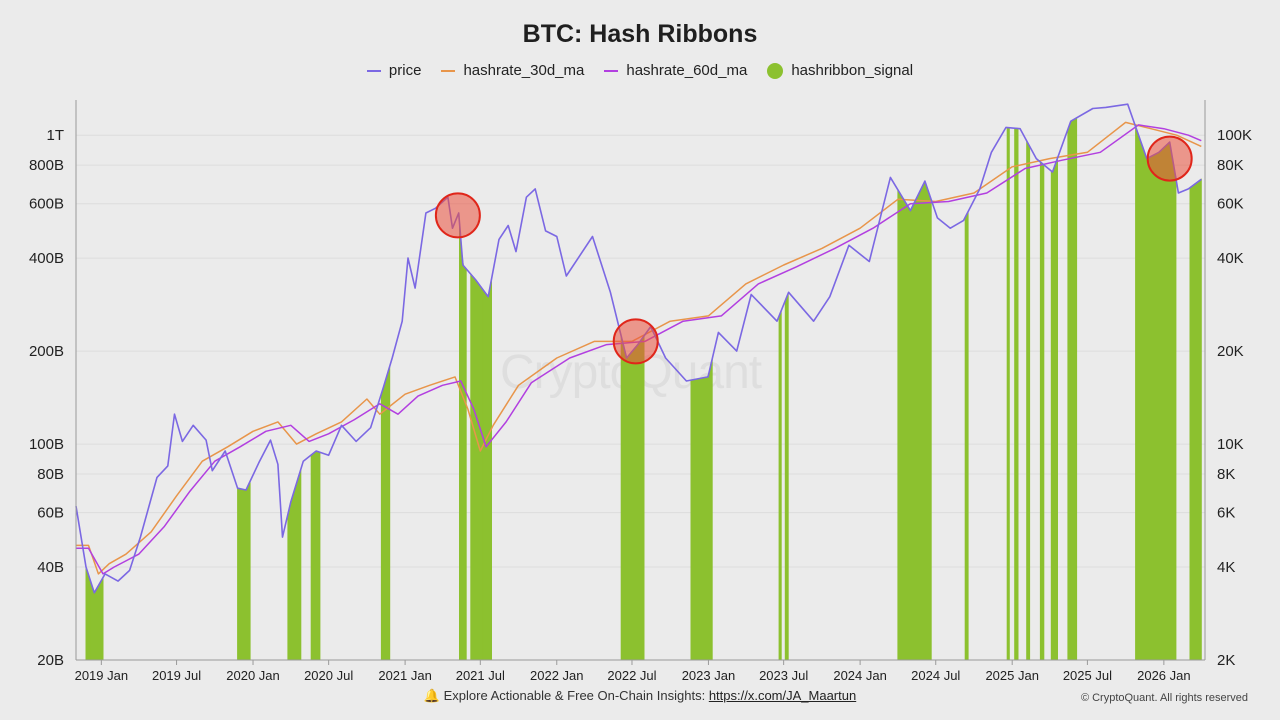  I want to click on x-tick-label: 2020 Jan, so click(253, 675).